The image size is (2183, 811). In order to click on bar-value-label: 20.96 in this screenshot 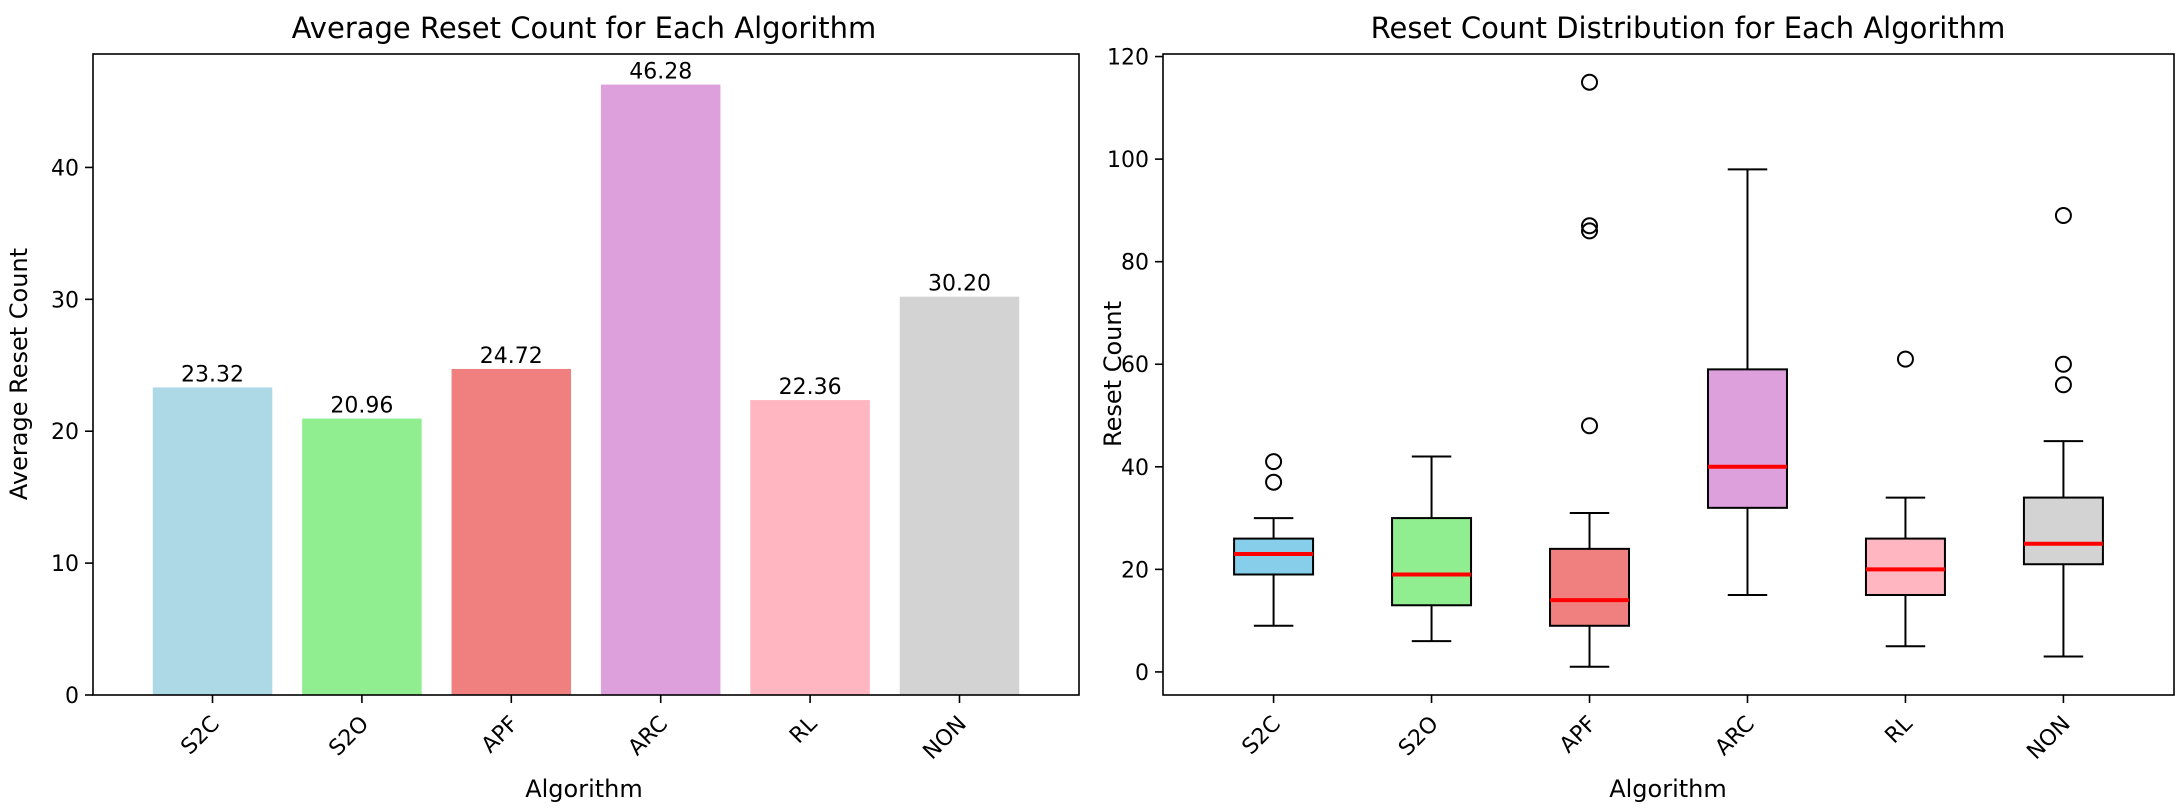, I will do `click(361, 406)`.